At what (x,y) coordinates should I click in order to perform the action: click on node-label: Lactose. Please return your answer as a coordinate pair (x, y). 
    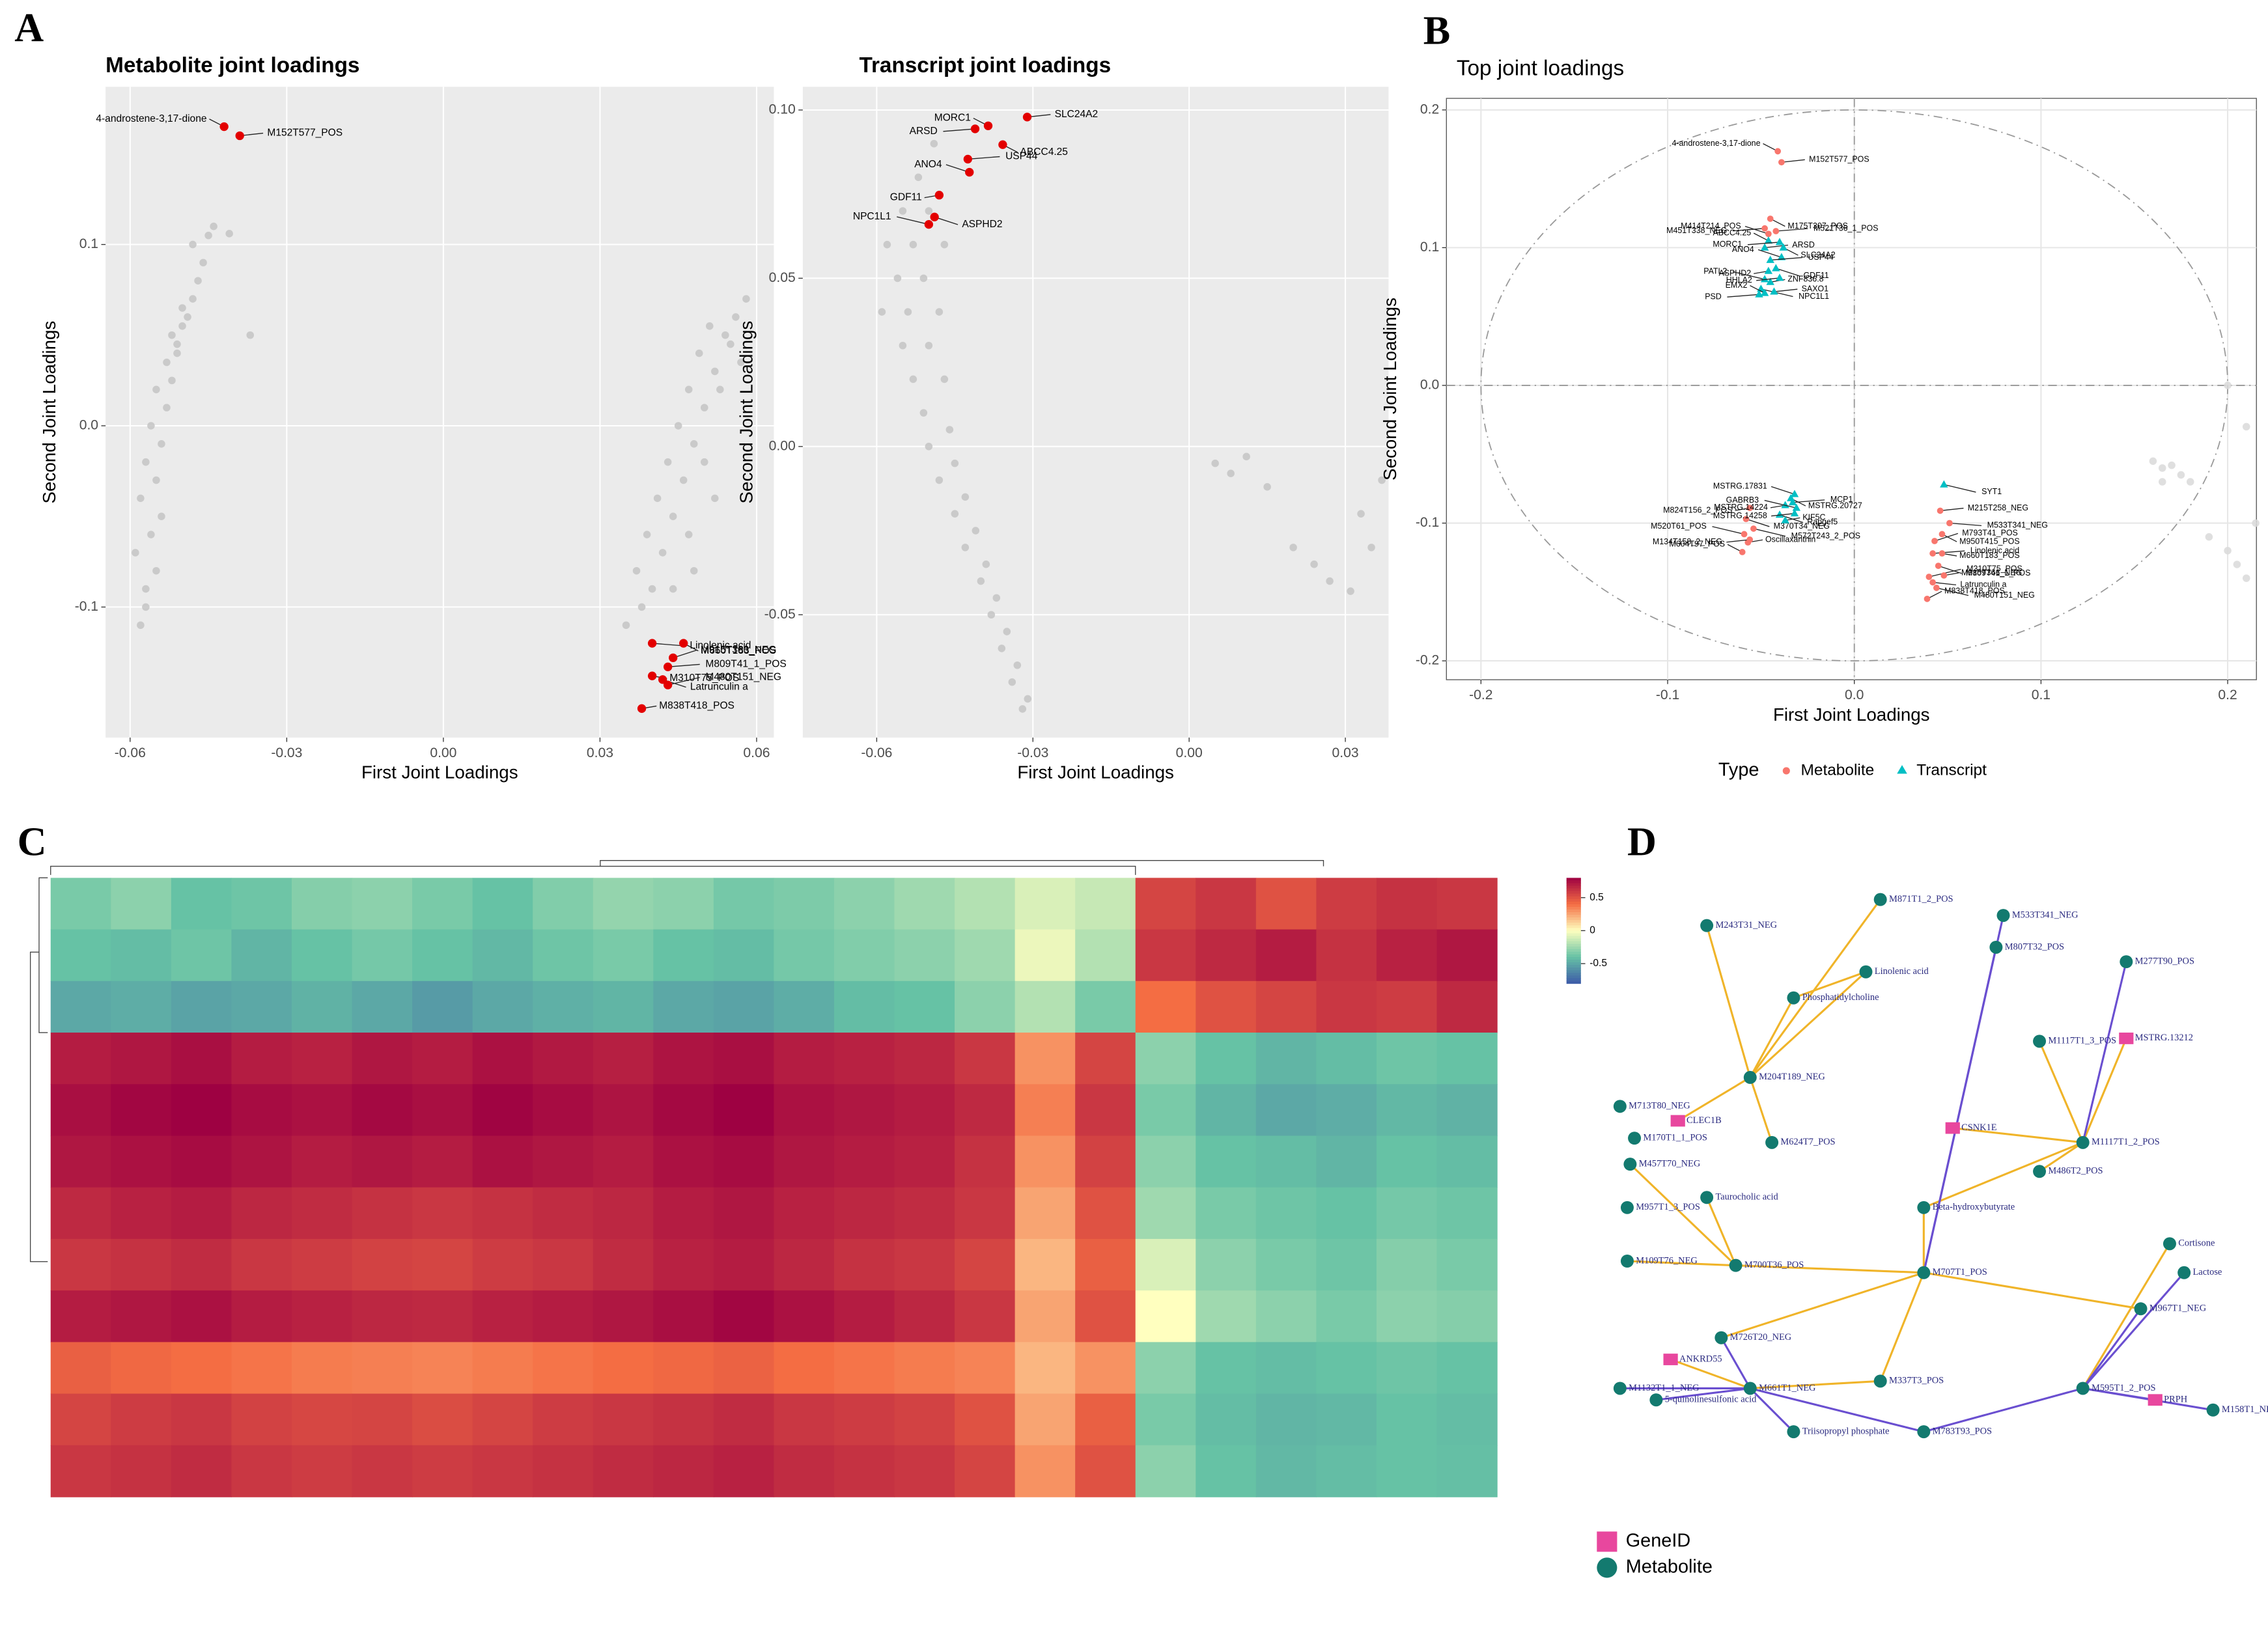
    Looking at the image, I should click on (2207, 1272).